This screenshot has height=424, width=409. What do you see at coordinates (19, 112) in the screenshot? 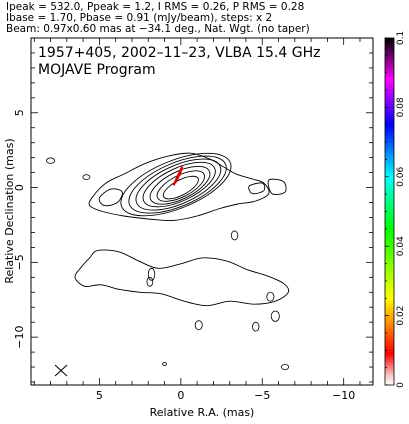
I see `y-tick-label: 5` at bounding box center [19, 112].